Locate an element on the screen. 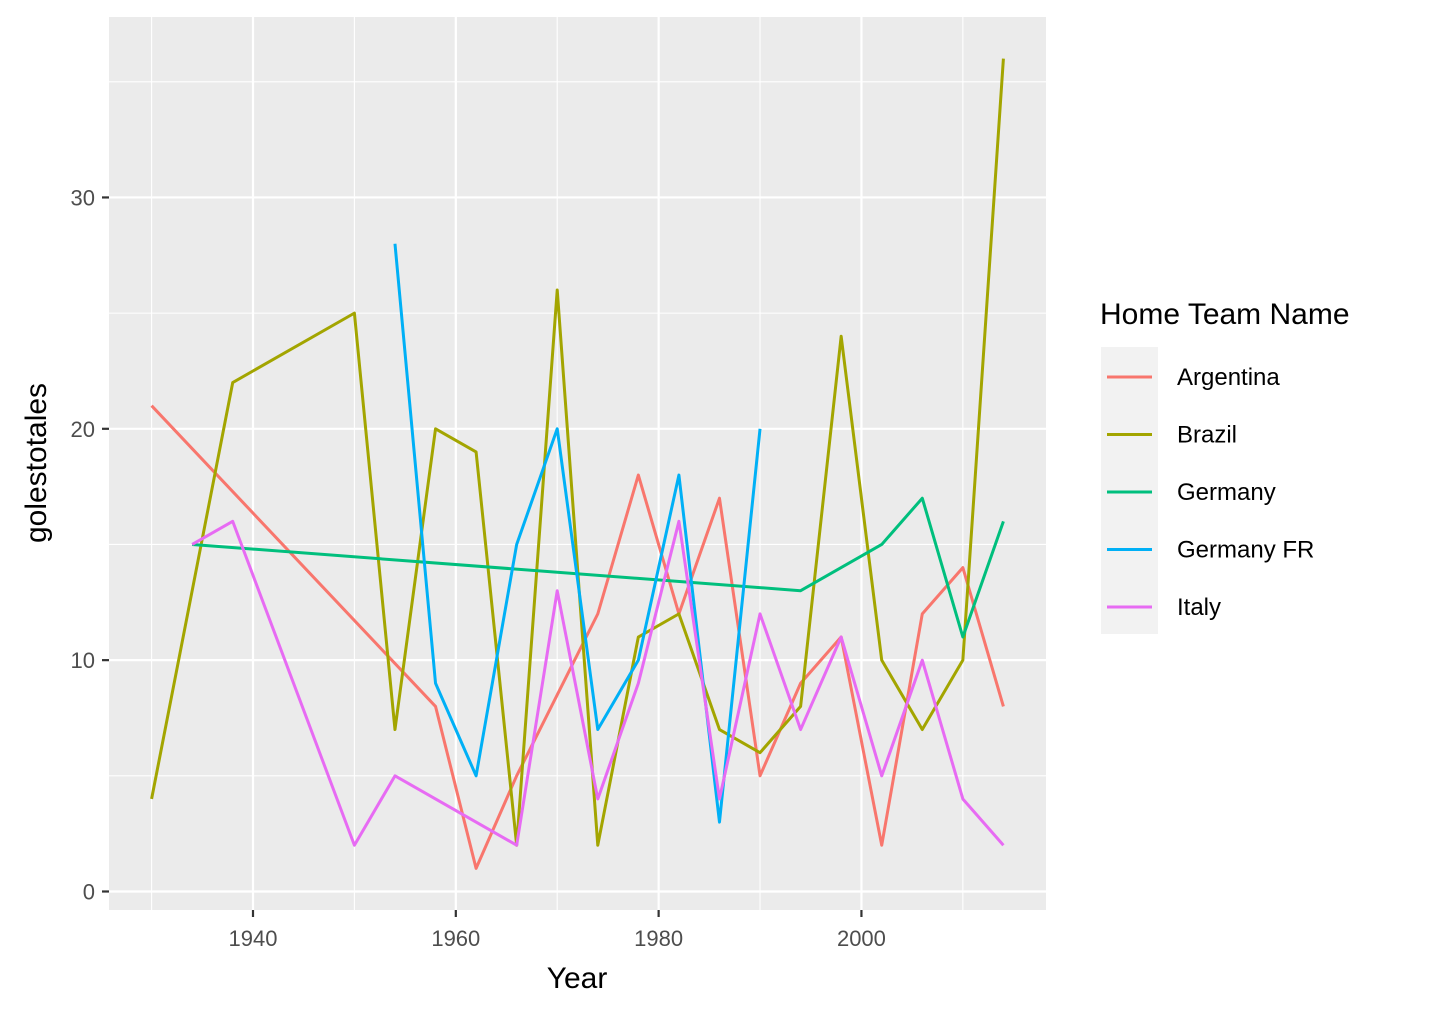 The height and width of the screenshot is (1015, 1447). x-tick-label: 2000 is located at coordinates (861, 938).